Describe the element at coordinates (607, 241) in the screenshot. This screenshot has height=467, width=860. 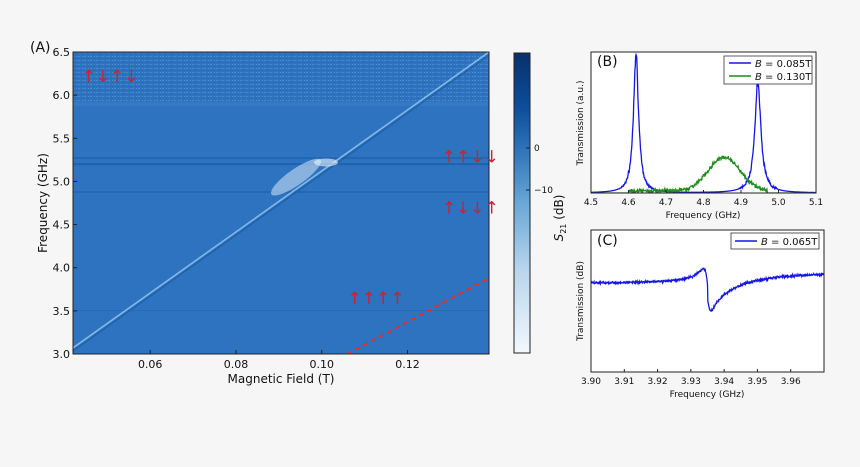
I see `panel-c-label: (C)` at that location.